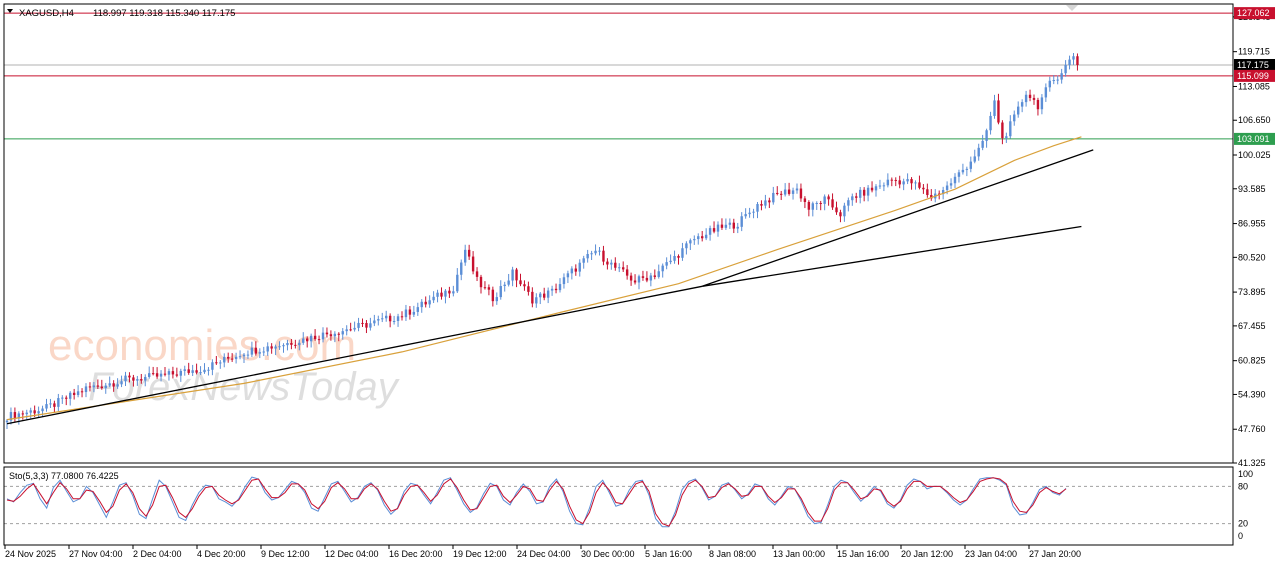 The height and width of the screenshot is (567, 1280). What do you see at coordinates (1252, 257) in the screenshot?
I see `y-tick-label: 80.520` at bounding box center [1252, 257].